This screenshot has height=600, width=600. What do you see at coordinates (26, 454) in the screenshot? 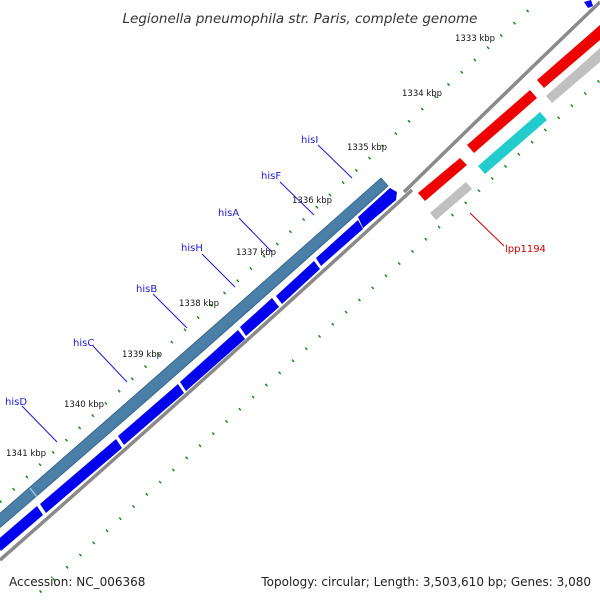
I see `tick-label: 1341 kbp` at bounding box center [26, 454].